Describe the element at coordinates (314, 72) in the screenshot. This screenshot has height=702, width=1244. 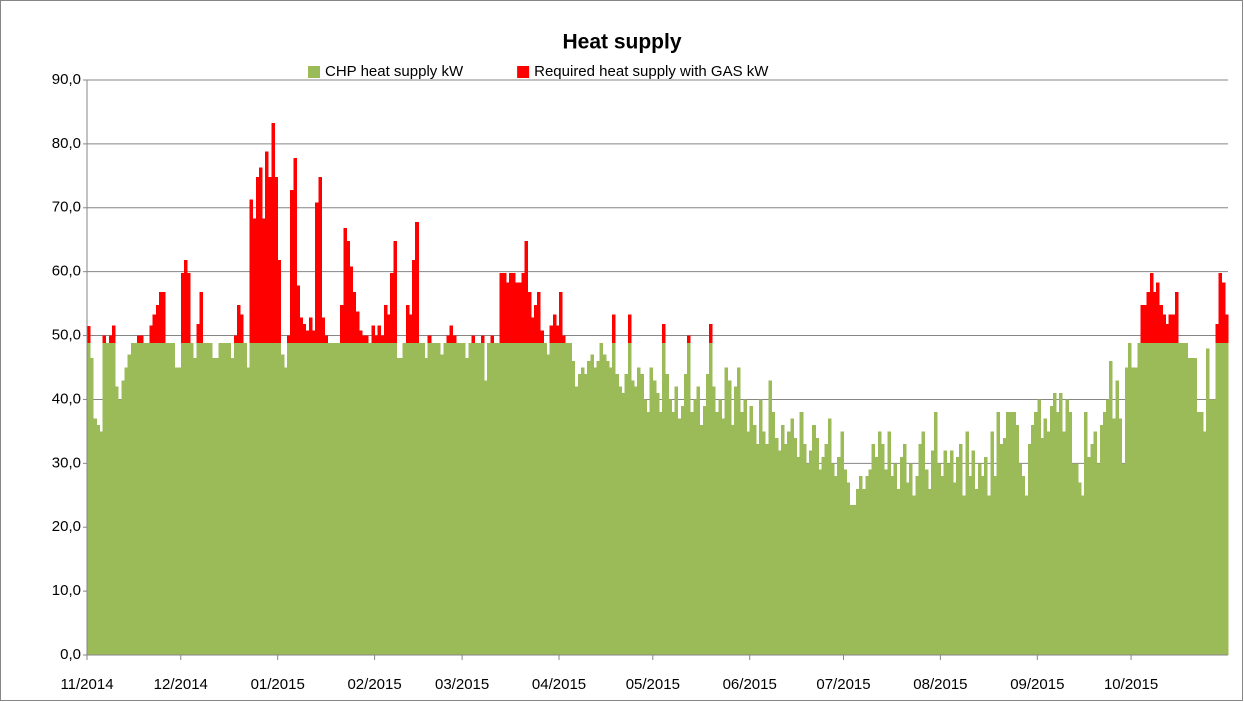
I see `legend-swatch` at that location.